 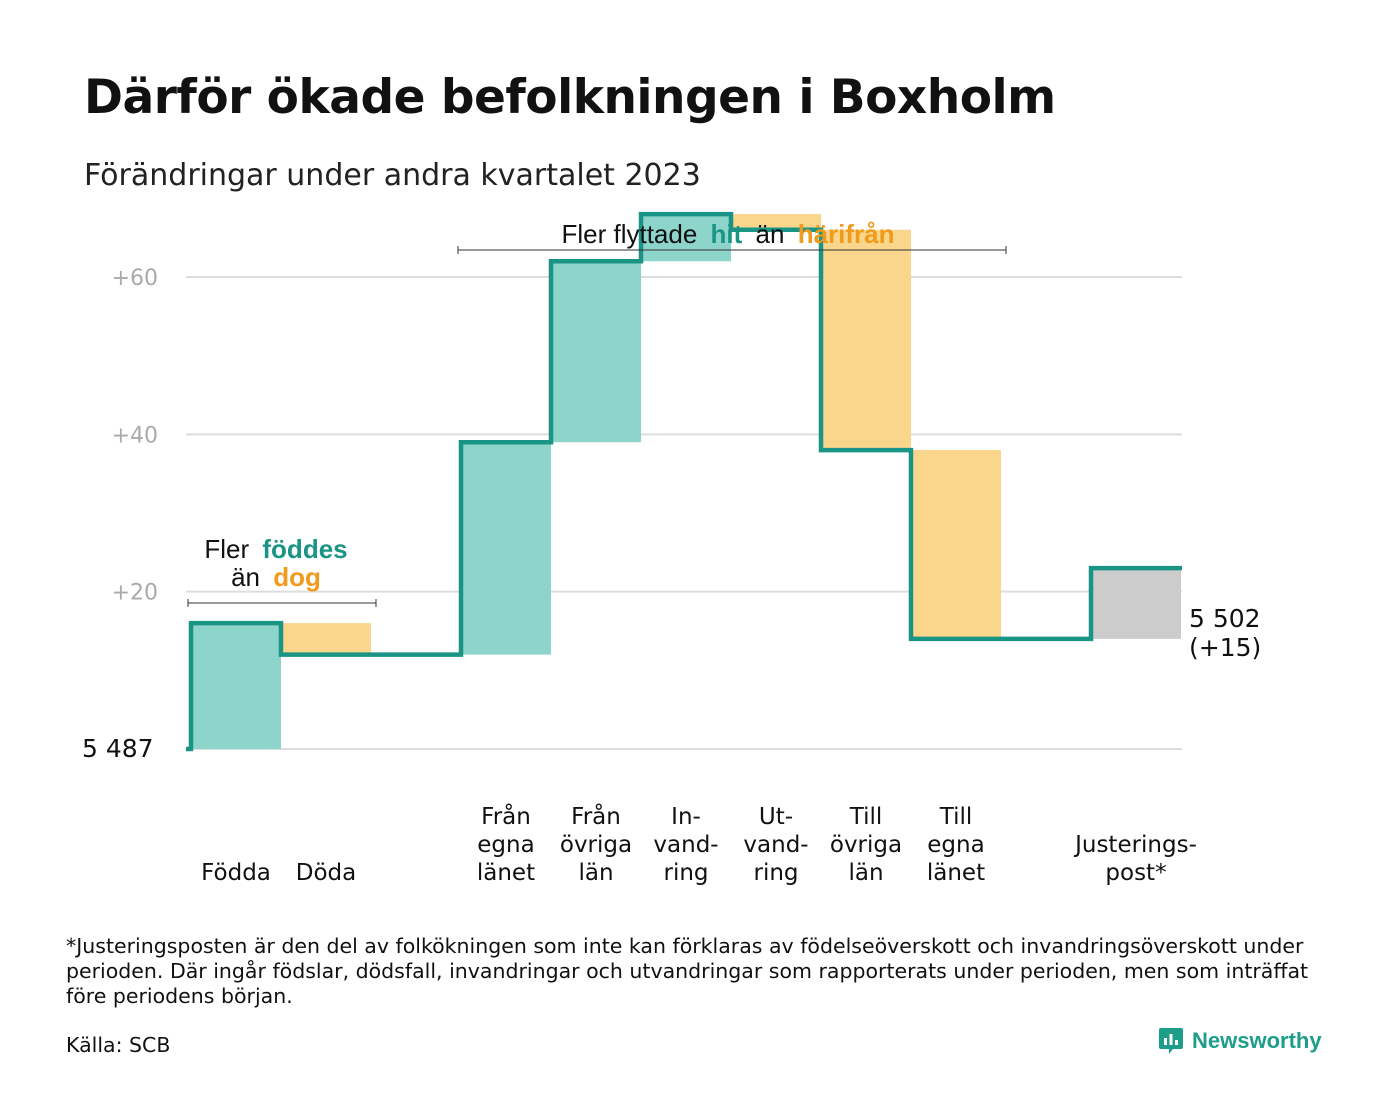 I want to click on chart-title: Därför ökade befolkningen i Boxholm, so click(x=570, y=97).